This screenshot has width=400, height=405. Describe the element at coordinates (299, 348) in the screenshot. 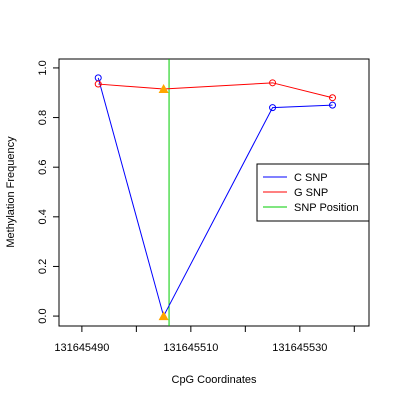

I see `x-tick-label: 131645530` at that location.